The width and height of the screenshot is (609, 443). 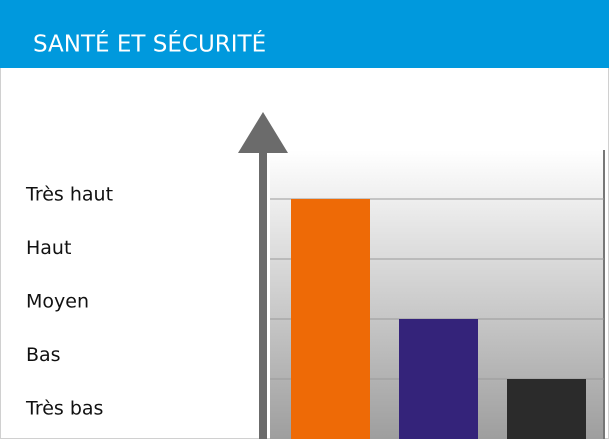 What do you see at coordinates (48, 248) in the screenshot?
I see `y-level-label: Haut` at bounding box center [48, 248].